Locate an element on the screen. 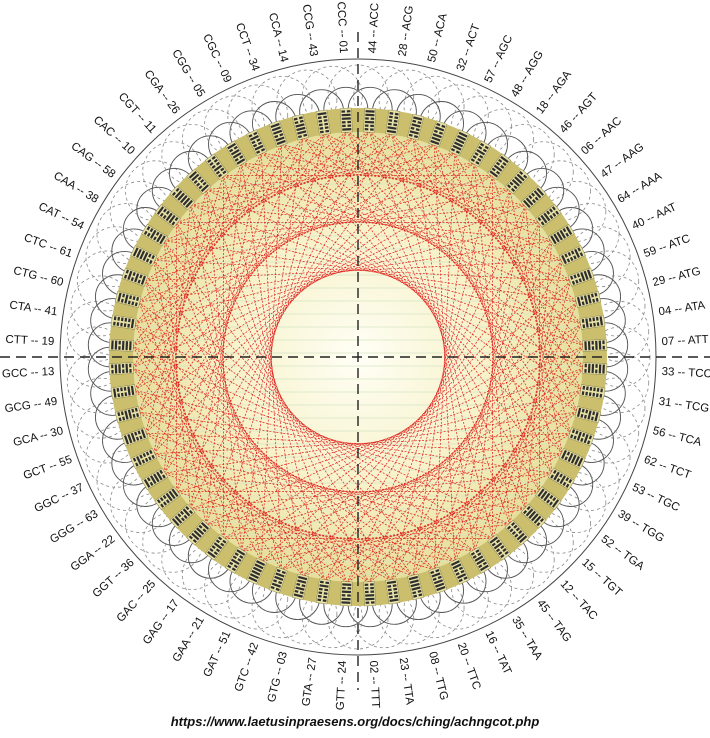 Image resolution: width=710 pixels, height=738 pixels. codon-label: GAT -- 51 is located at coordinates (217, 654).